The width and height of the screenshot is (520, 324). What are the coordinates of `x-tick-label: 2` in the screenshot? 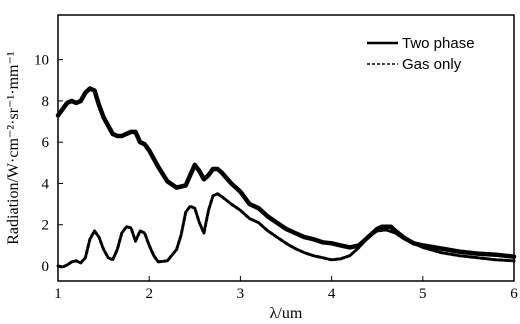 It's located at (149, 294).